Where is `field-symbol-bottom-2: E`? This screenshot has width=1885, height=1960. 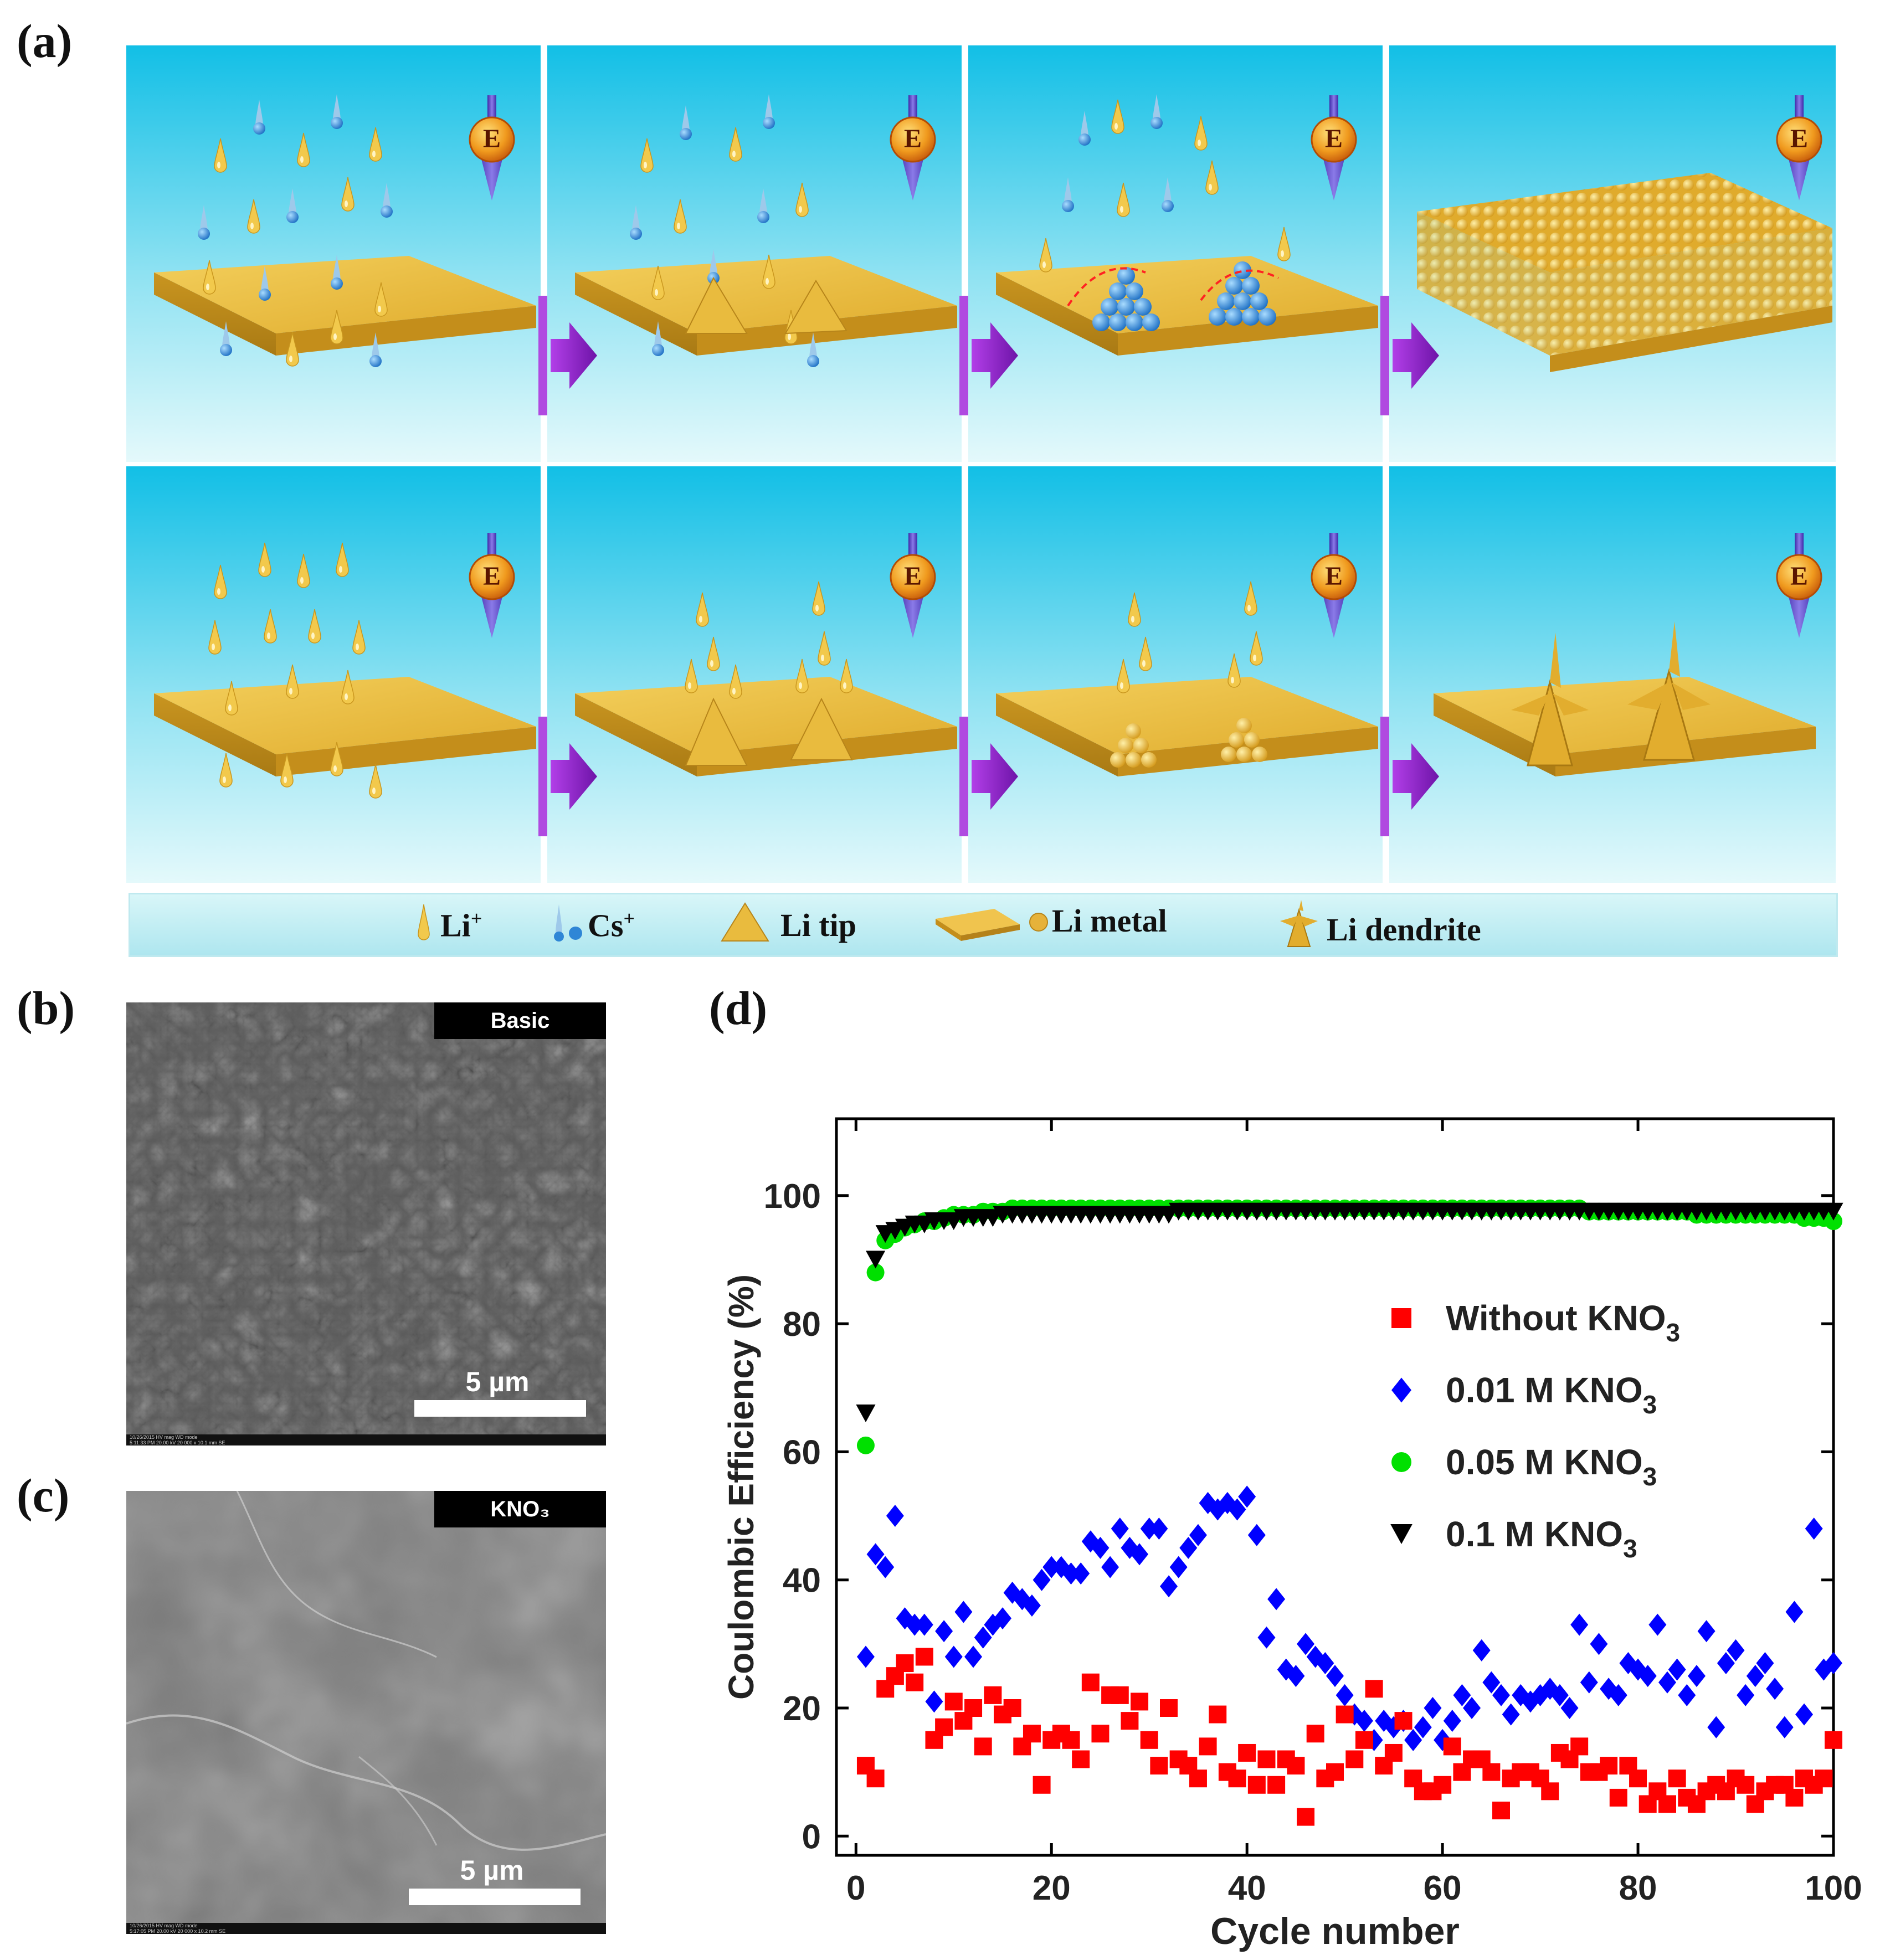 field-symbol-bottom-2: E is located at coordinates (913, 585).